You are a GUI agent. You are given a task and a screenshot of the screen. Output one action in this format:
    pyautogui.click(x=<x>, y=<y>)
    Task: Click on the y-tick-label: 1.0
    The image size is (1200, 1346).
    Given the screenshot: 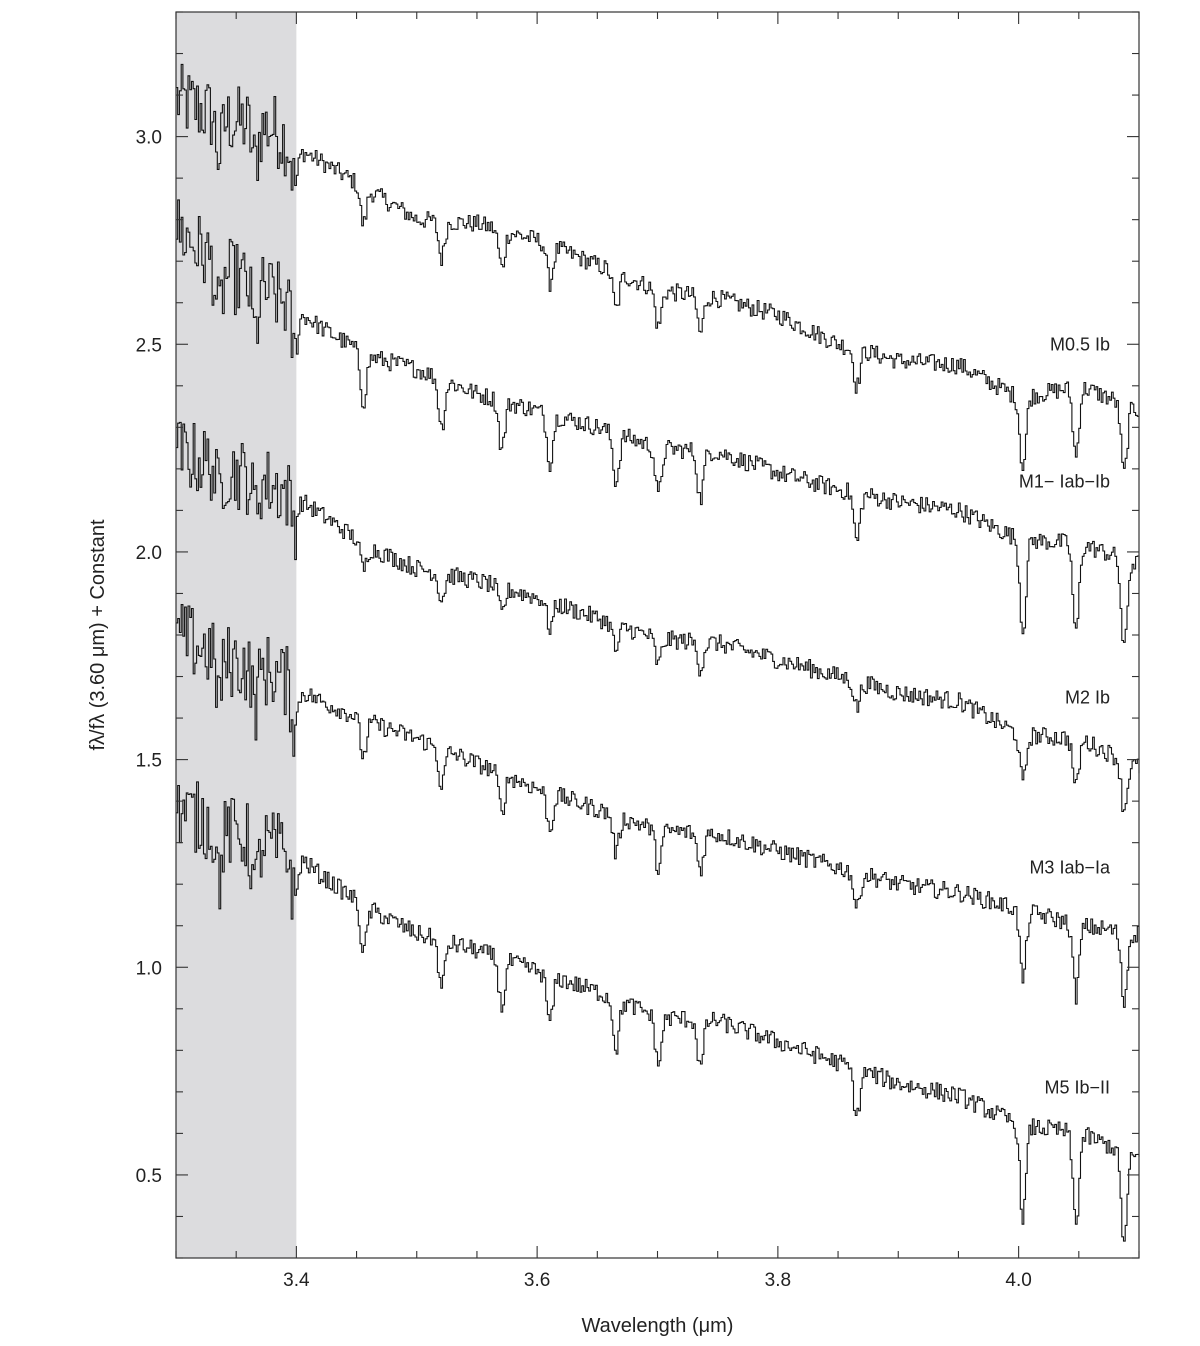 What is the action you would take?
    pyautogui.click(x=149, y=968)
    